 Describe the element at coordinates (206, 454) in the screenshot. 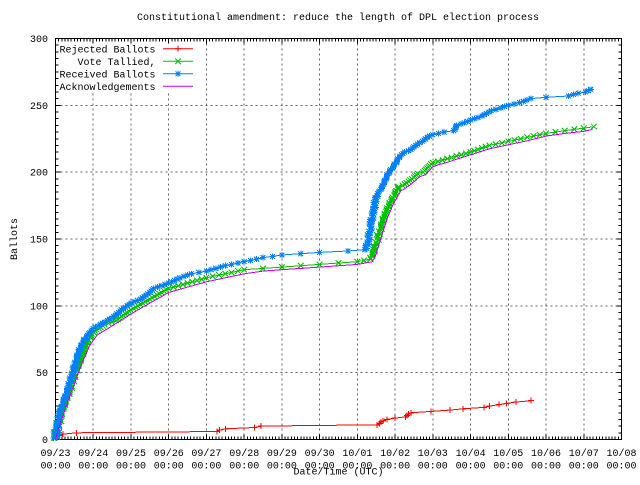

I see `svg-text: 09/27` at that location.